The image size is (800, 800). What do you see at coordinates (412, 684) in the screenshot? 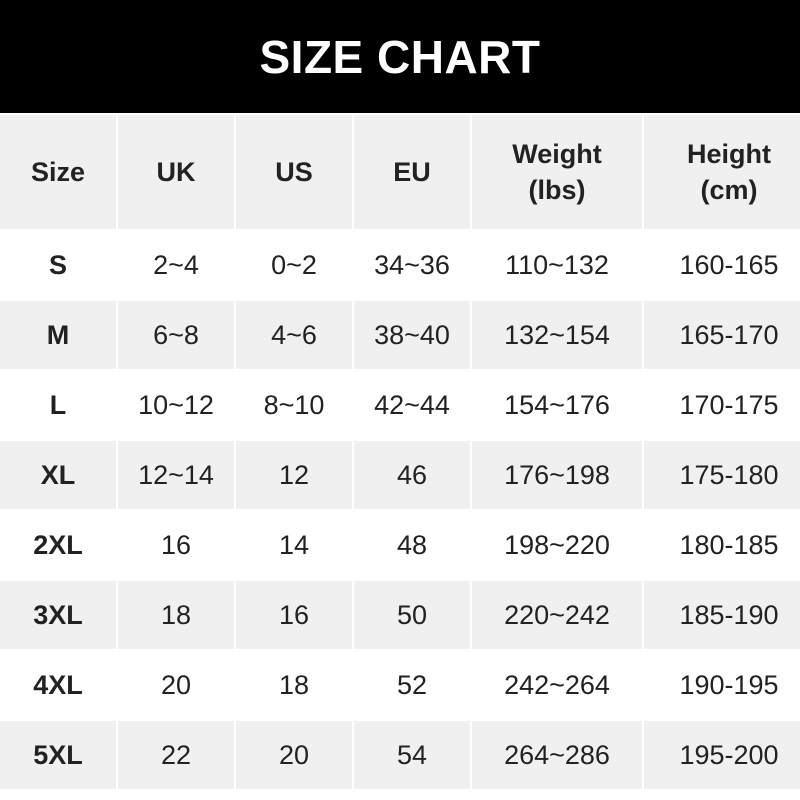
I see `table-cell: 52` at bounding box center [412, 684].